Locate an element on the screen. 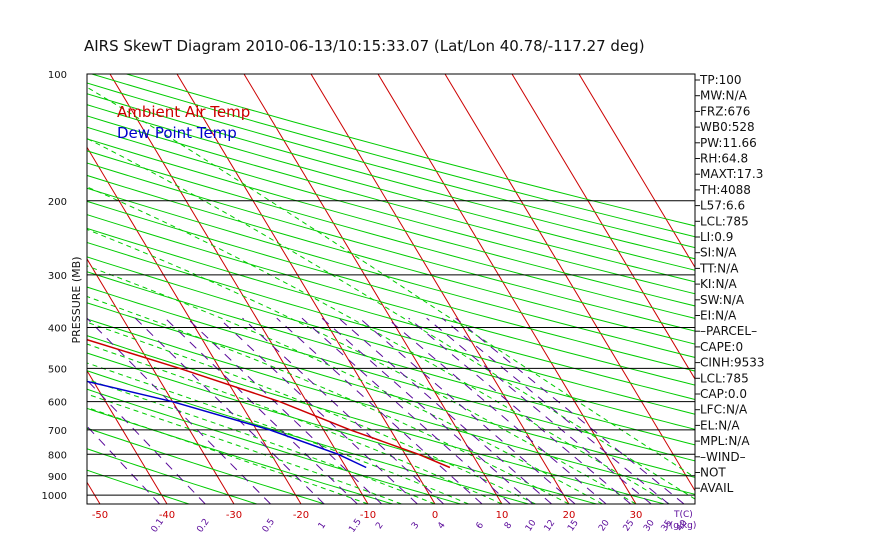 This screenshot has width=870, height=560. index-label: EL:N/A is located at coordinates (720, 425).